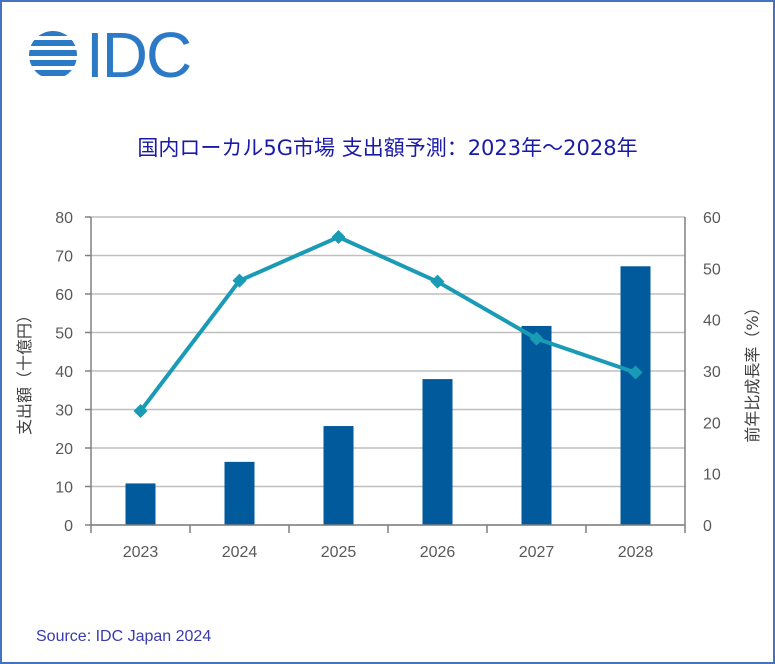  I want to click on x-tick-label: 2024, so click(240, 552).